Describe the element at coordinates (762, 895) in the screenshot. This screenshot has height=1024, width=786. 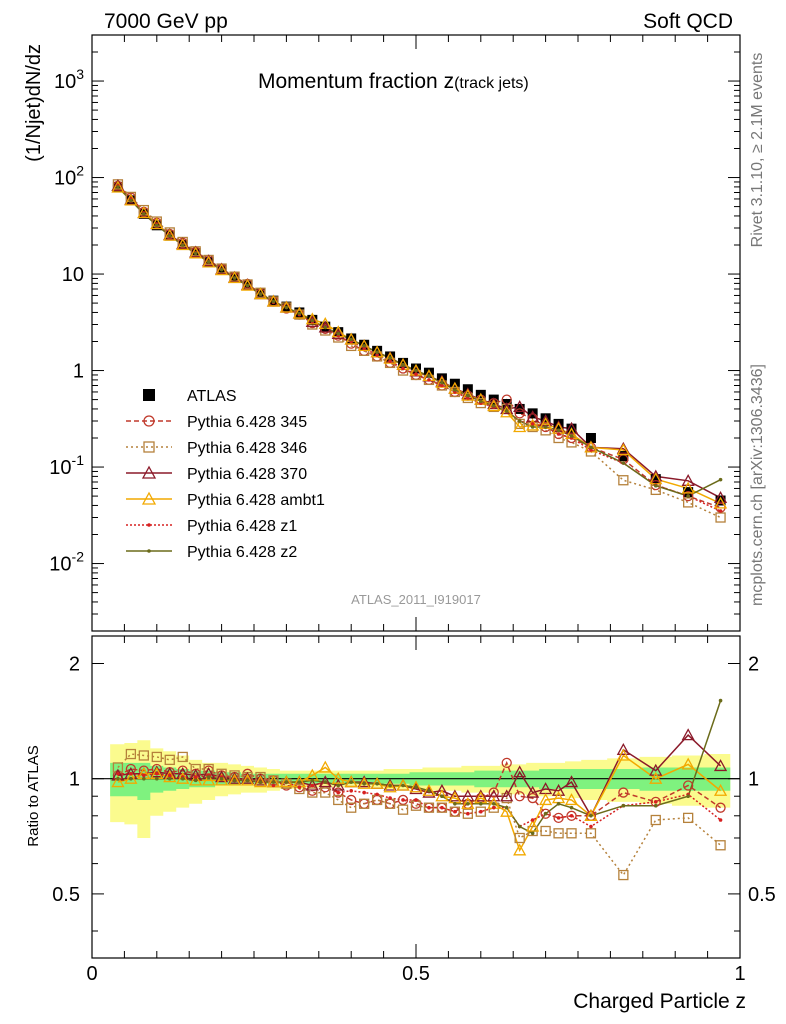
I see `ratio-y-tick-label-right: 0.5` at that location.